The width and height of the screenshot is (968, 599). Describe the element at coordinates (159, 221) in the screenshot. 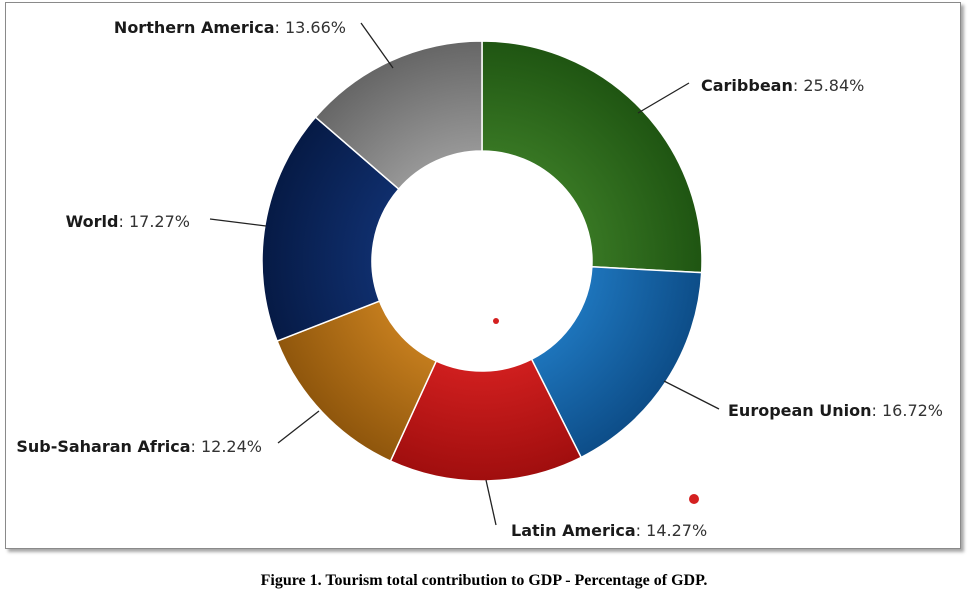

I see `data-label-value: 17.27%` at that location.